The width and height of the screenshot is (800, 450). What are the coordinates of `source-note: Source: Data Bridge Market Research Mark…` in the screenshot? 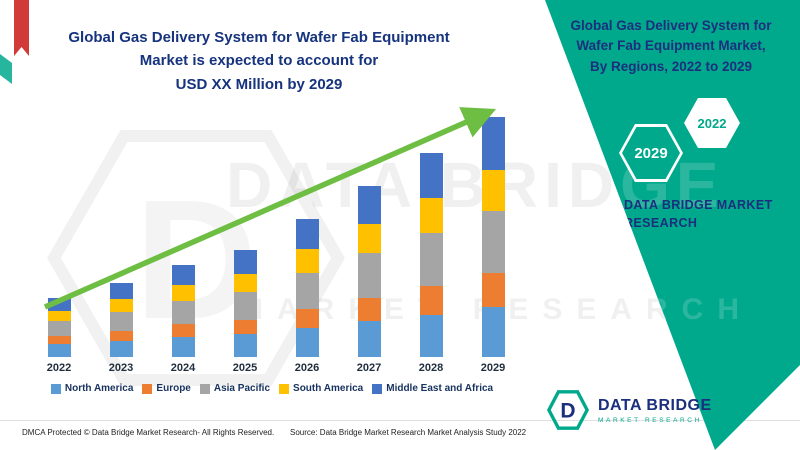 It's located at (408, 432).